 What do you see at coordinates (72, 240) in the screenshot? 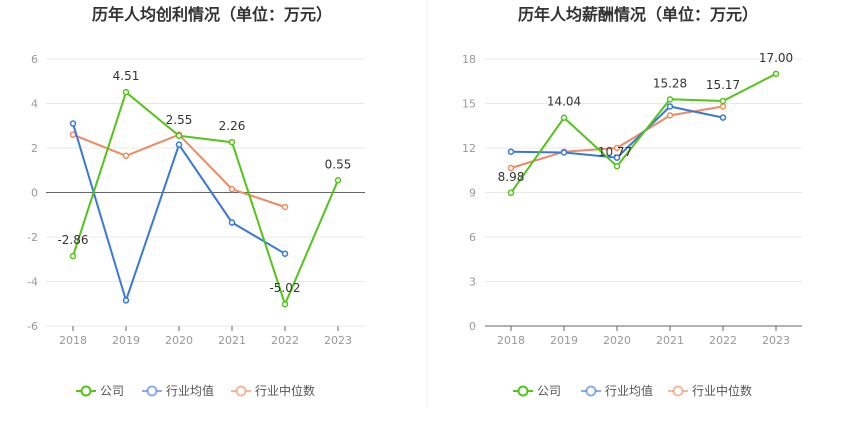
I see `data-label: -2.86` at bounding box center [72, 240].